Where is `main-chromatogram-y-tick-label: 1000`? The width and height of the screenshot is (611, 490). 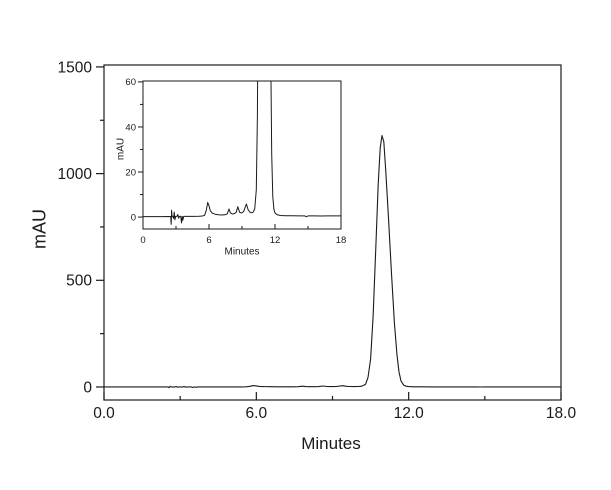 main-chromatogram-y-tick-label: 1000 is located at coordinates (75, 174).